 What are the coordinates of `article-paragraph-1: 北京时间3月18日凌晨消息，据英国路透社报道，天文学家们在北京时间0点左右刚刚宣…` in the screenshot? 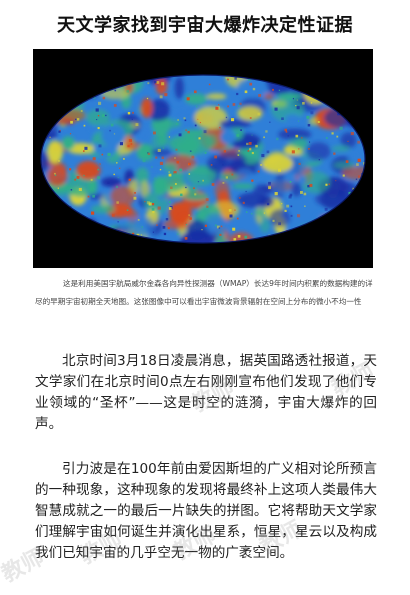 It's located at (206, 392).